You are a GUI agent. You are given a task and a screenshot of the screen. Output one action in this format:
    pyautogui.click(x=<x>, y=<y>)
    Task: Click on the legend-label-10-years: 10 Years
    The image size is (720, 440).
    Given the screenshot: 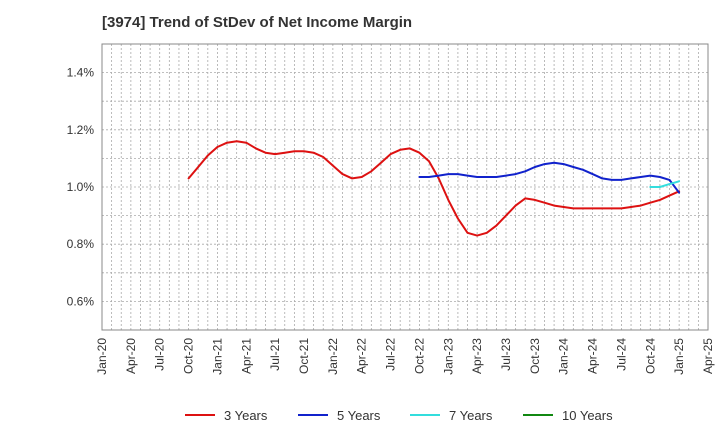 What is the action you would take?
    pyautogui.click(x=587, y=415)
    